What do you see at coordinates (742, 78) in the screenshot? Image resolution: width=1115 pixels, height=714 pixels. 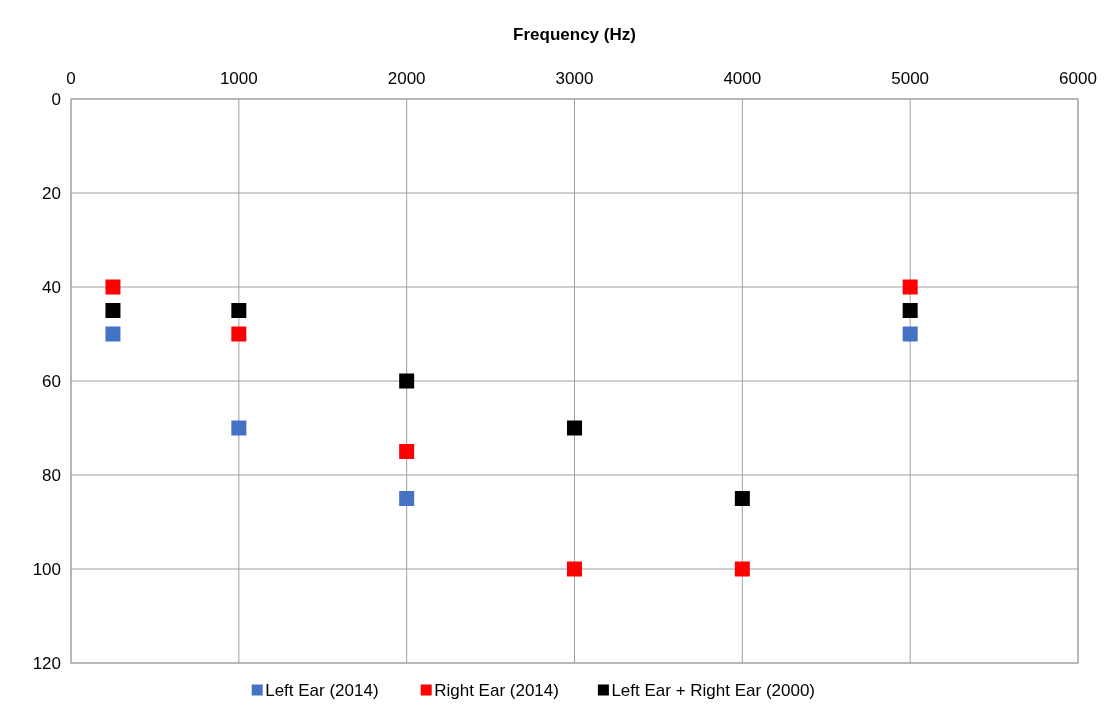 I see `x-tick-label: 4000` at bounding box center [742, 78].